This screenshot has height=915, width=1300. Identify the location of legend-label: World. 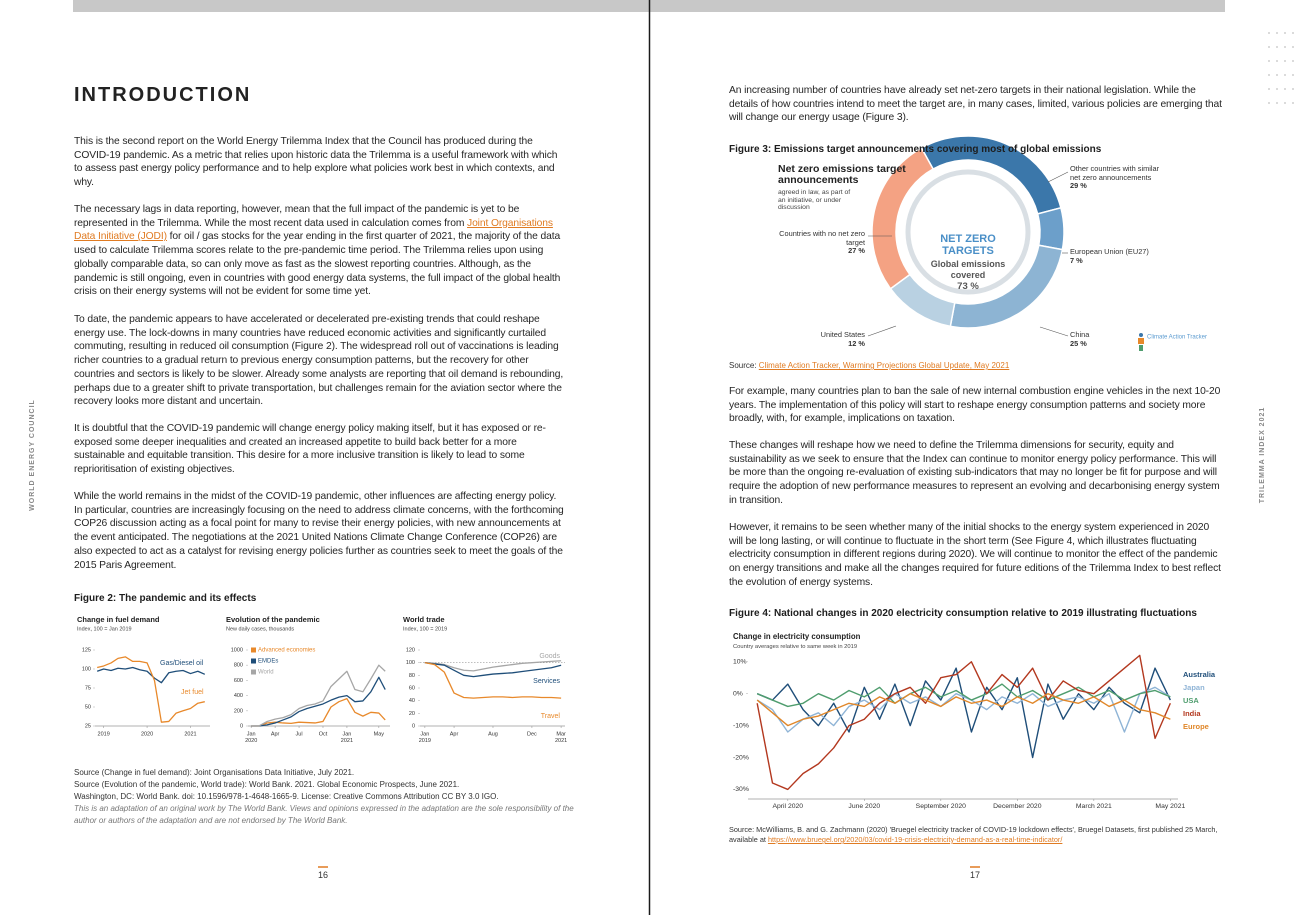
(266, 673).